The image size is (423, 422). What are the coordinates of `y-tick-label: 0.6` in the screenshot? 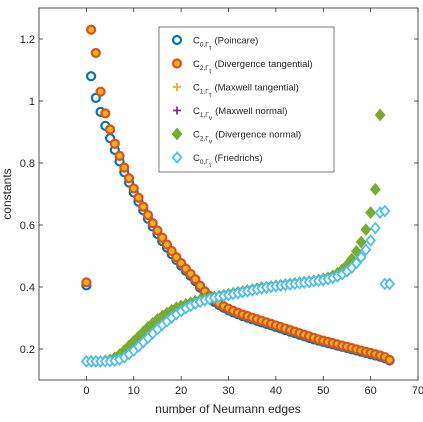 It's located at (27, 226).